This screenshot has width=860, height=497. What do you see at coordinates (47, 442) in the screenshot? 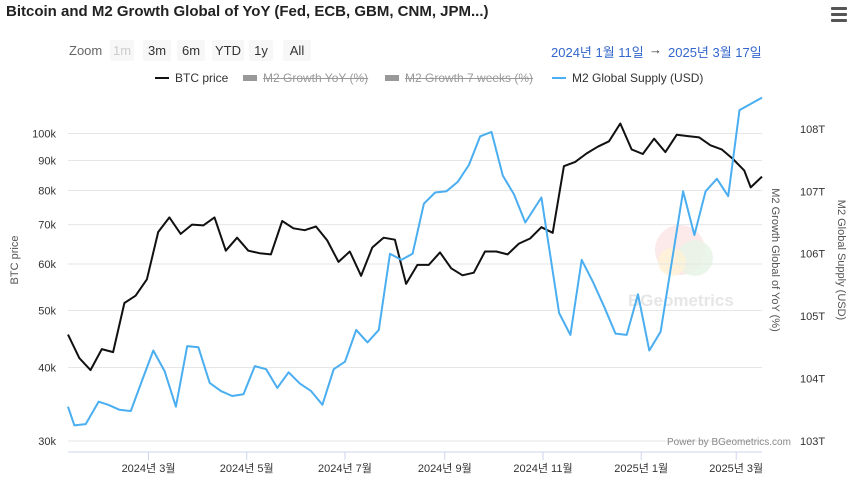
I see `y-tick-label-btc: 30k` at bounding box center [47, 442].